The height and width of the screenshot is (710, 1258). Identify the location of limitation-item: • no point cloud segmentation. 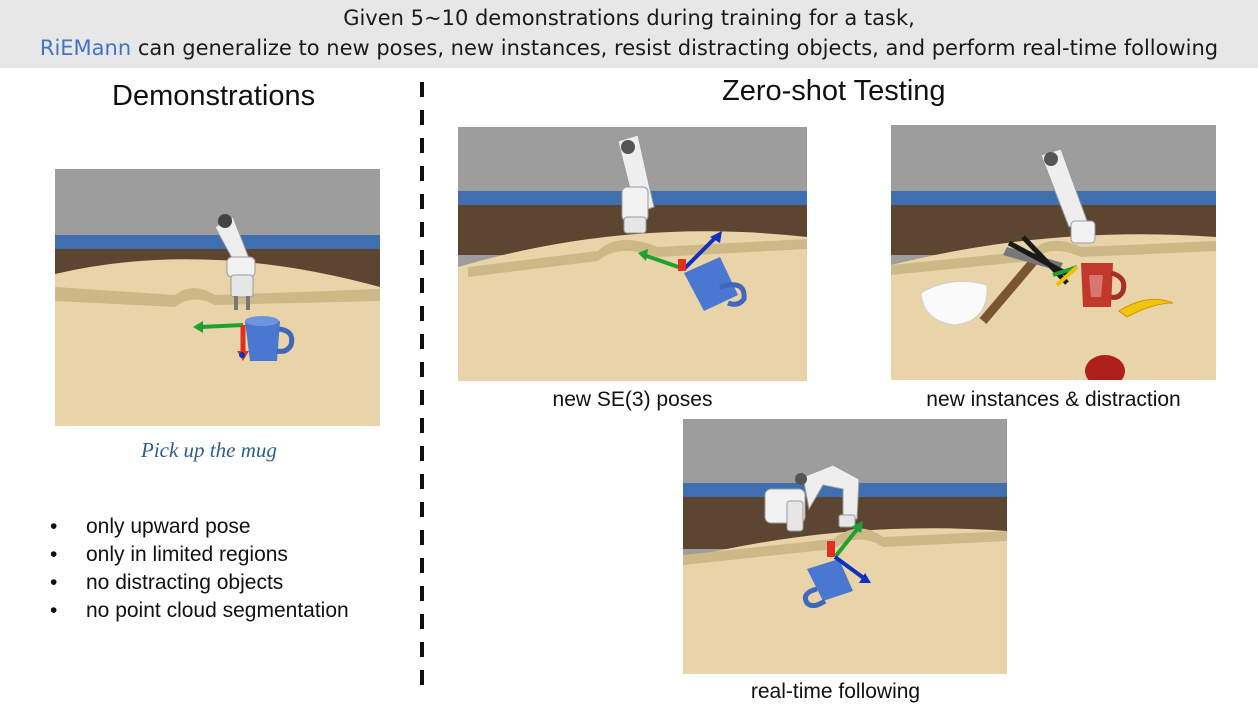
(199, 611).